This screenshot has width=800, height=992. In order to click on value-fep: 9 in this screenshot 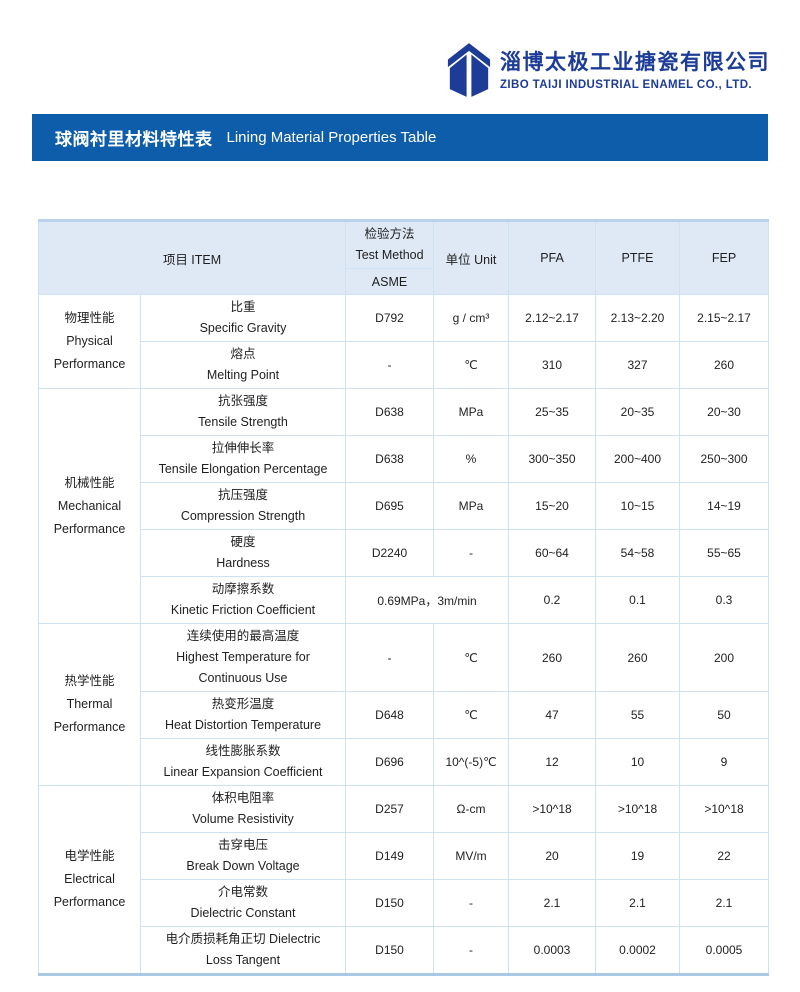, I will do `click(724, 762)`.